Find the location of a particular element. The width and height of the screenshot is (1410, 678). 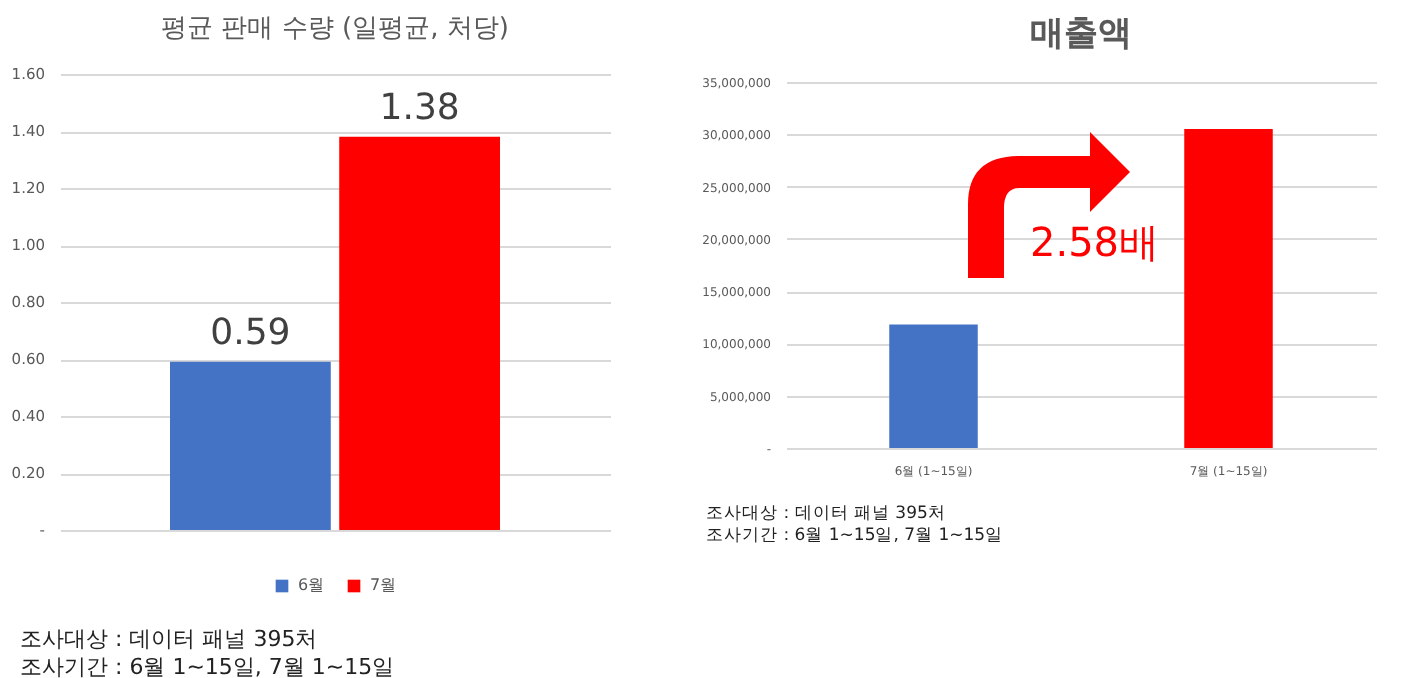

chart-title: 매출액 is located at coordinates (1081, 34).